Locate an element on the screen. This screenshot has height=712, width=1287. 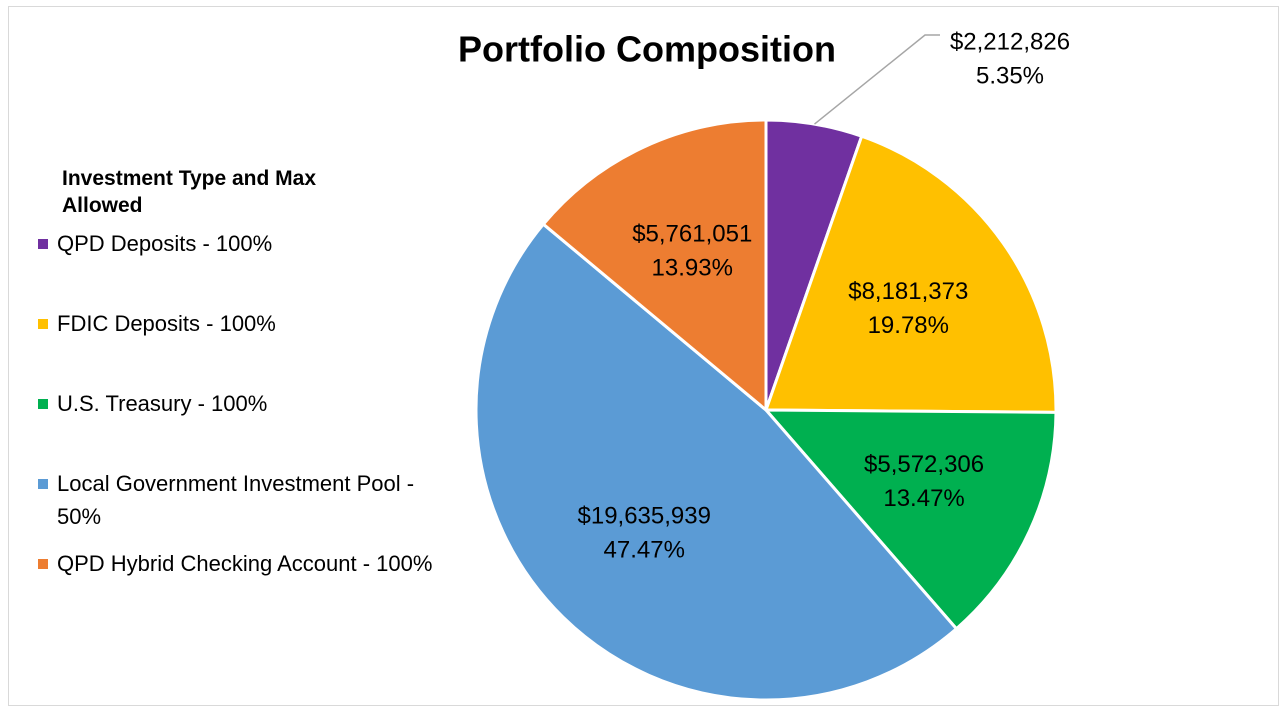
legend-item: U.S. Treasury - 100% is located at coordinates (258, 427).